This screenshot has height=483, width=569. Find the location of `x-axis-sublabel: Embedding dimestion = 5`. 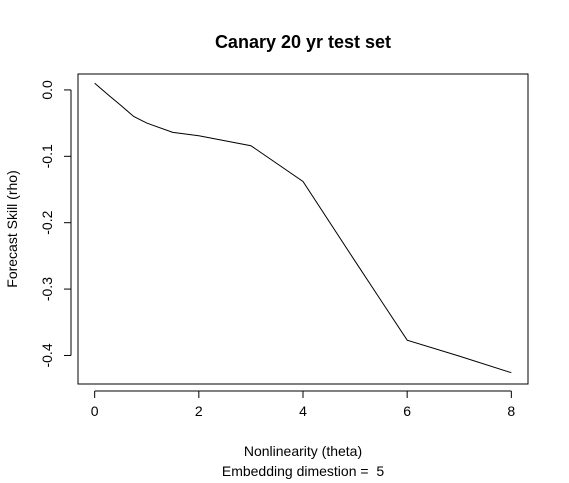

x-axis-sublabel: Embedding dimestion = 5 is located at coordinates (303, 471).